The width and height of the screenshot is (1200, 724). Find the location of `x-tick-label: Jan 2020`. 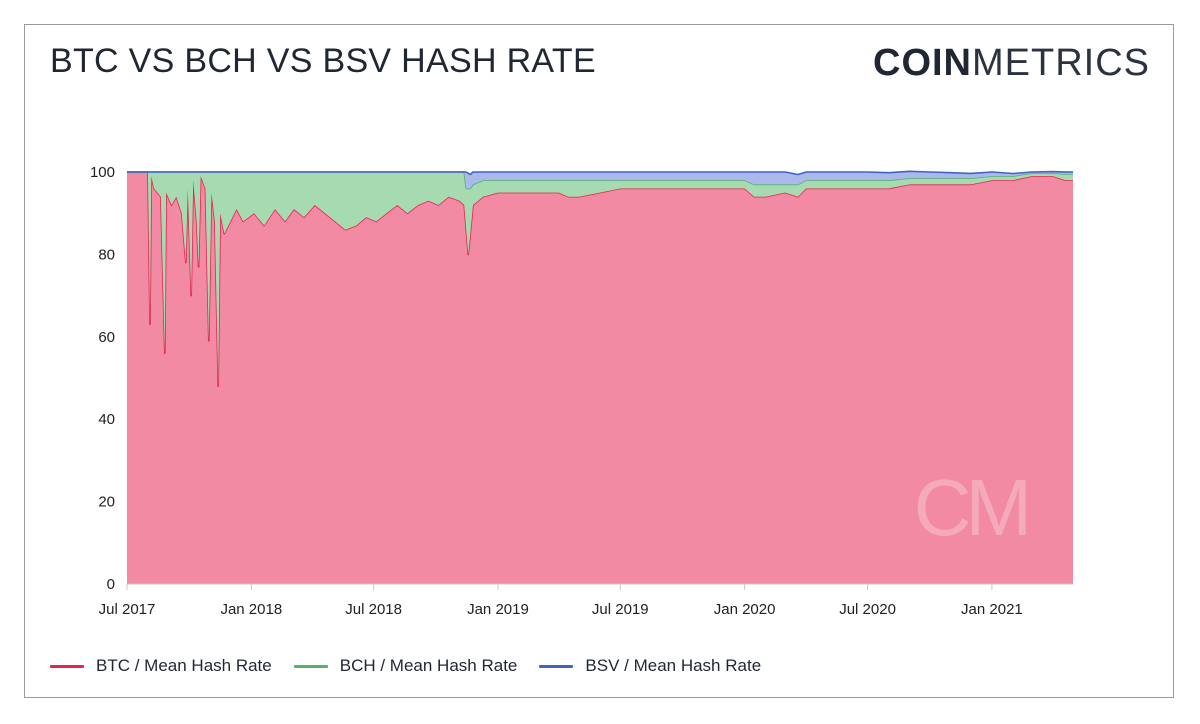

x-tick-label: Jan 2020 is located at coordinates (745, 609).